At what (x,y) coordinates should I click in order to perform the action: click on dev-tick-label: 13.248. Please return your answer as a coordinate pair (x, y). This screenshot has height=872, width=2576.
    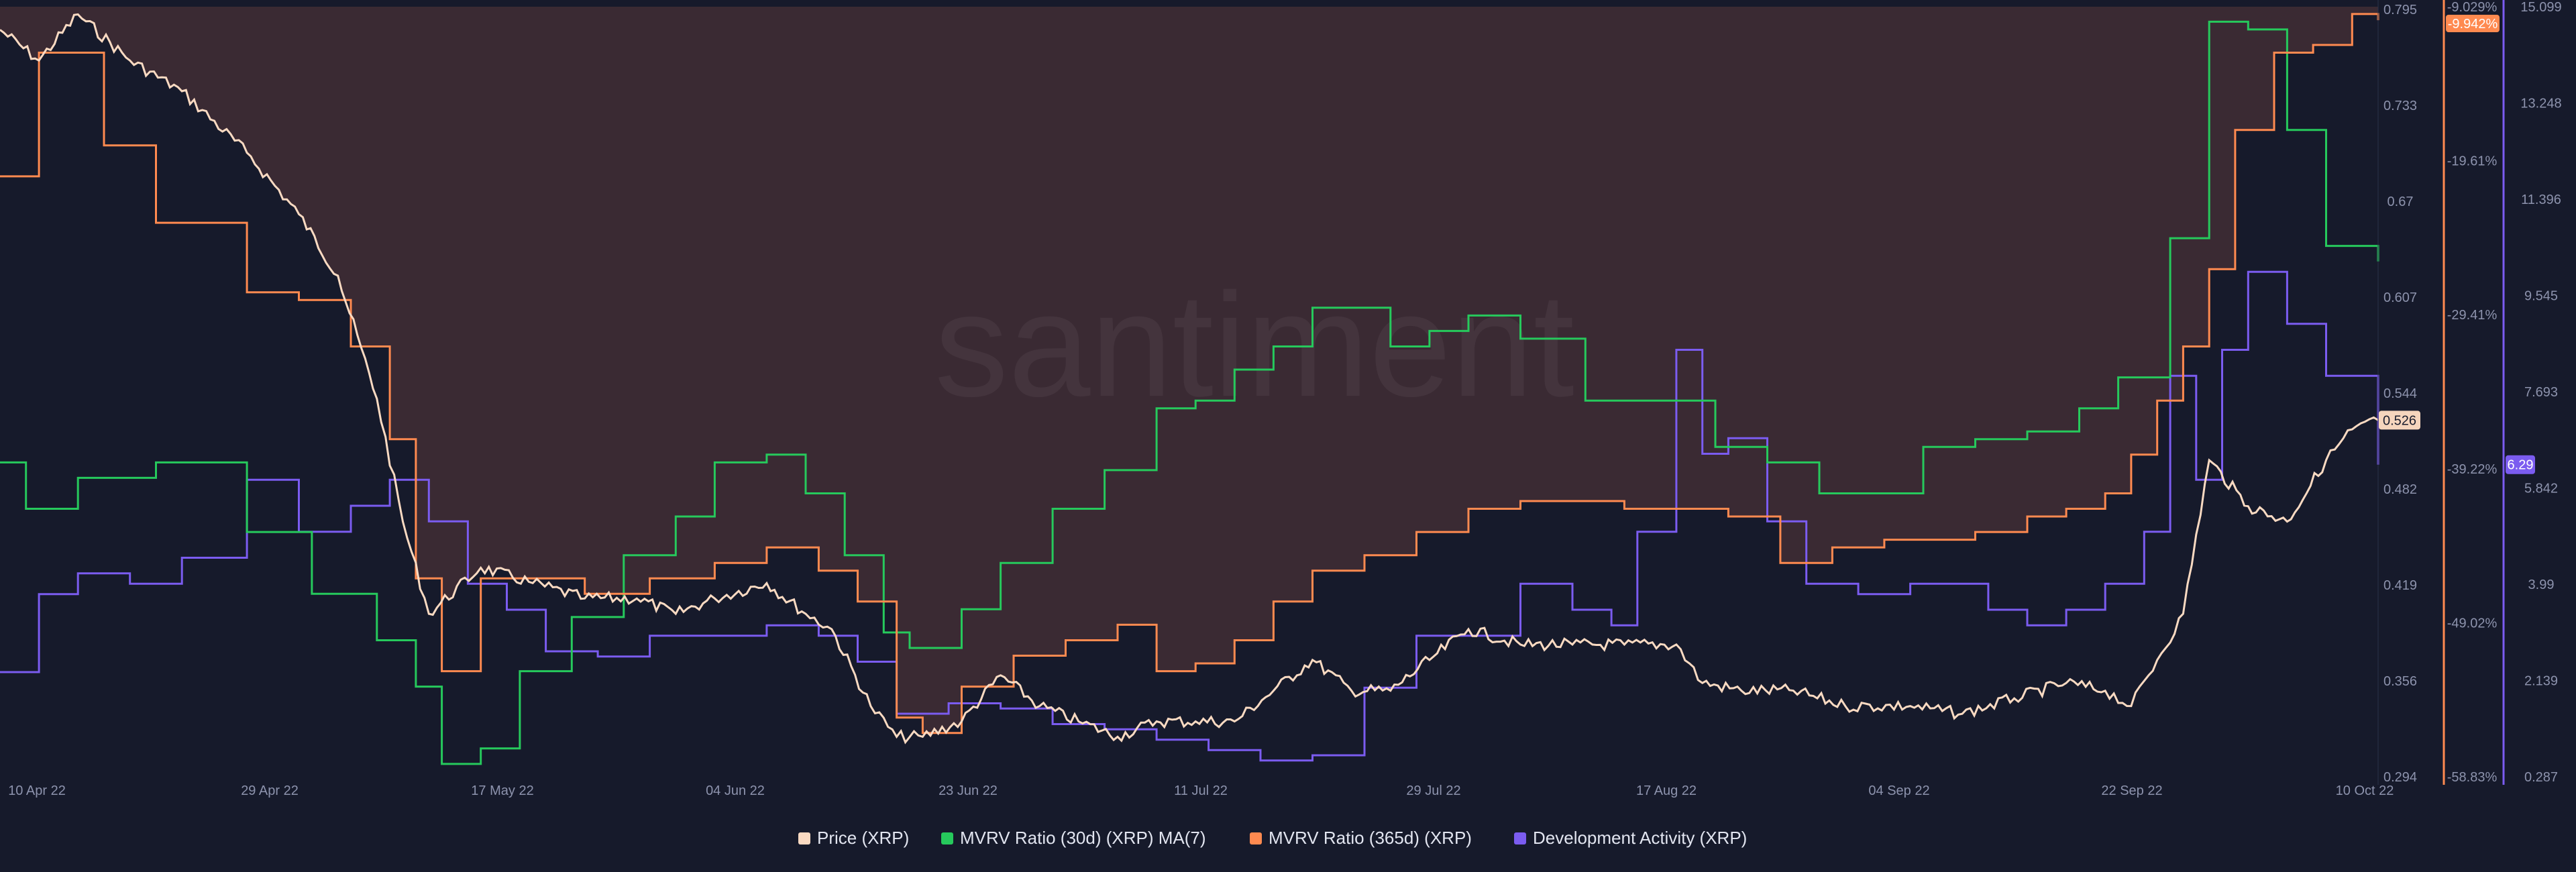
    Looking at the image, I should click on (2540, 104).